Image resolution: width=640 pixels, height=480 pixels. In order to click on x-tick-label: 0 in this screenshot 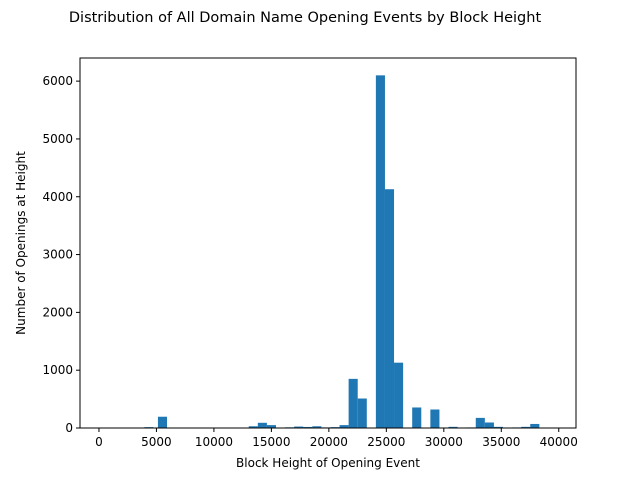, I will do `click(99, 442)`.